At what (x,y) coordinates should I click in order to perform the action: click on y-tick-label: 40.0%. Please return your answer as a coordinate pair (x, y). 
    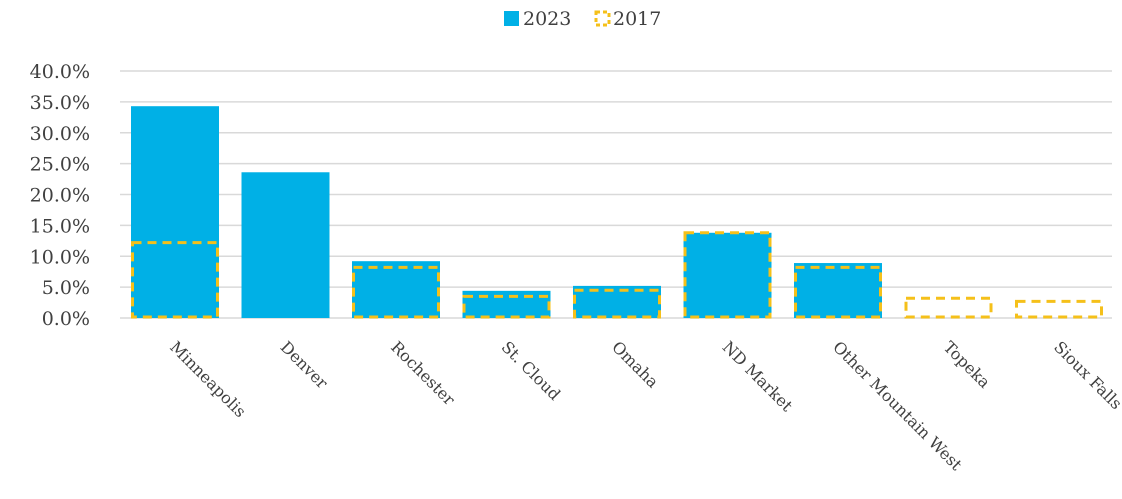
    Looking at the image, I should click on (60, 72).